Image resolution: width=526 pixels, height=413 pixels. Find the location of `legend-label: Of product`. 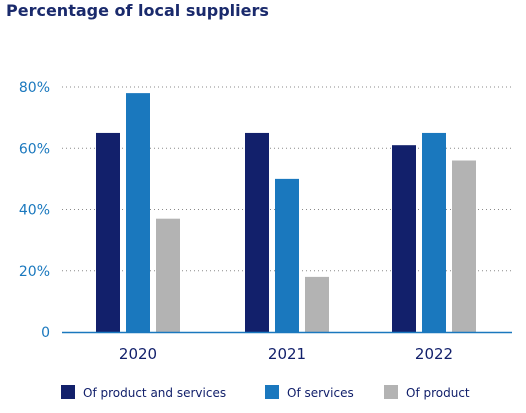

legend-label: Of product is located at coordinates (438, 393).